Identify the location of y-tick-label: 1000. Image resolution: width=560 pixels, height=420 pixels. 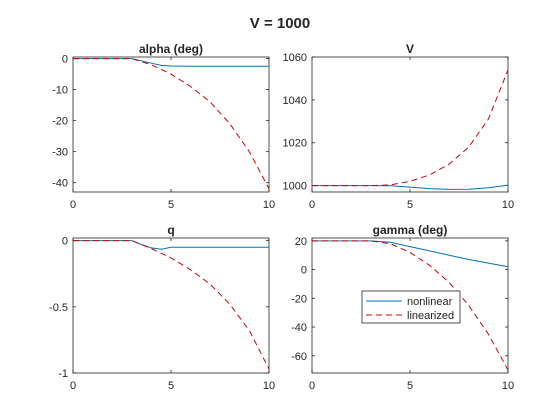
(295, 187).